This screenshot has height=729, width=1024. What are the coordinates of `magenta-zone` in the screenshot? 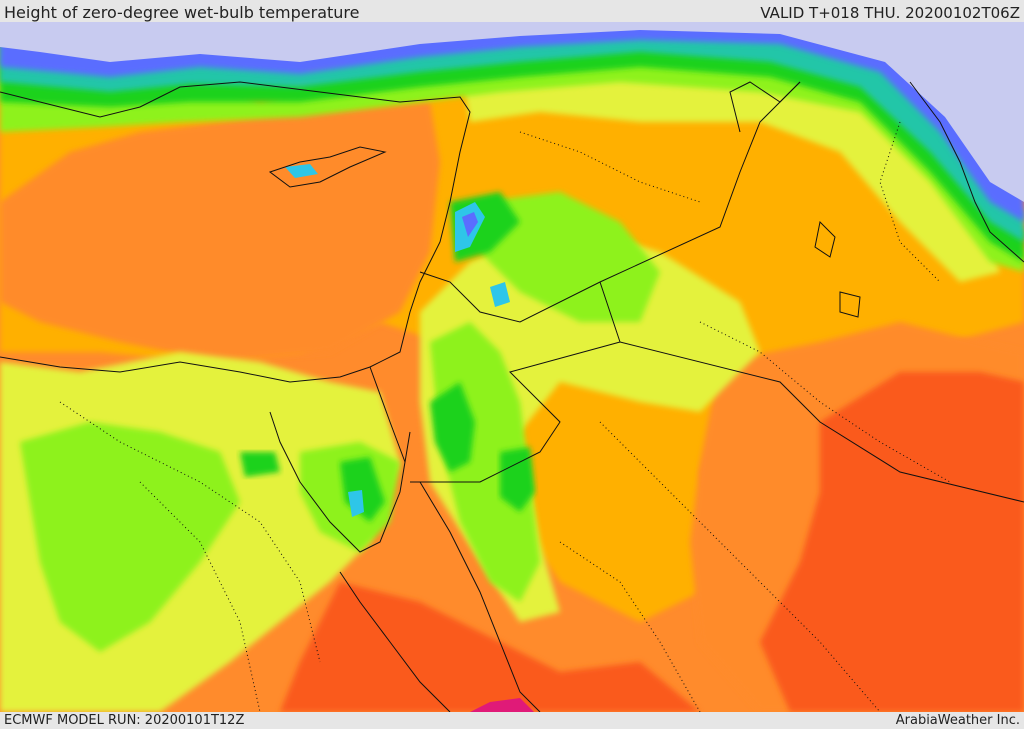 It's located at (502, 705).